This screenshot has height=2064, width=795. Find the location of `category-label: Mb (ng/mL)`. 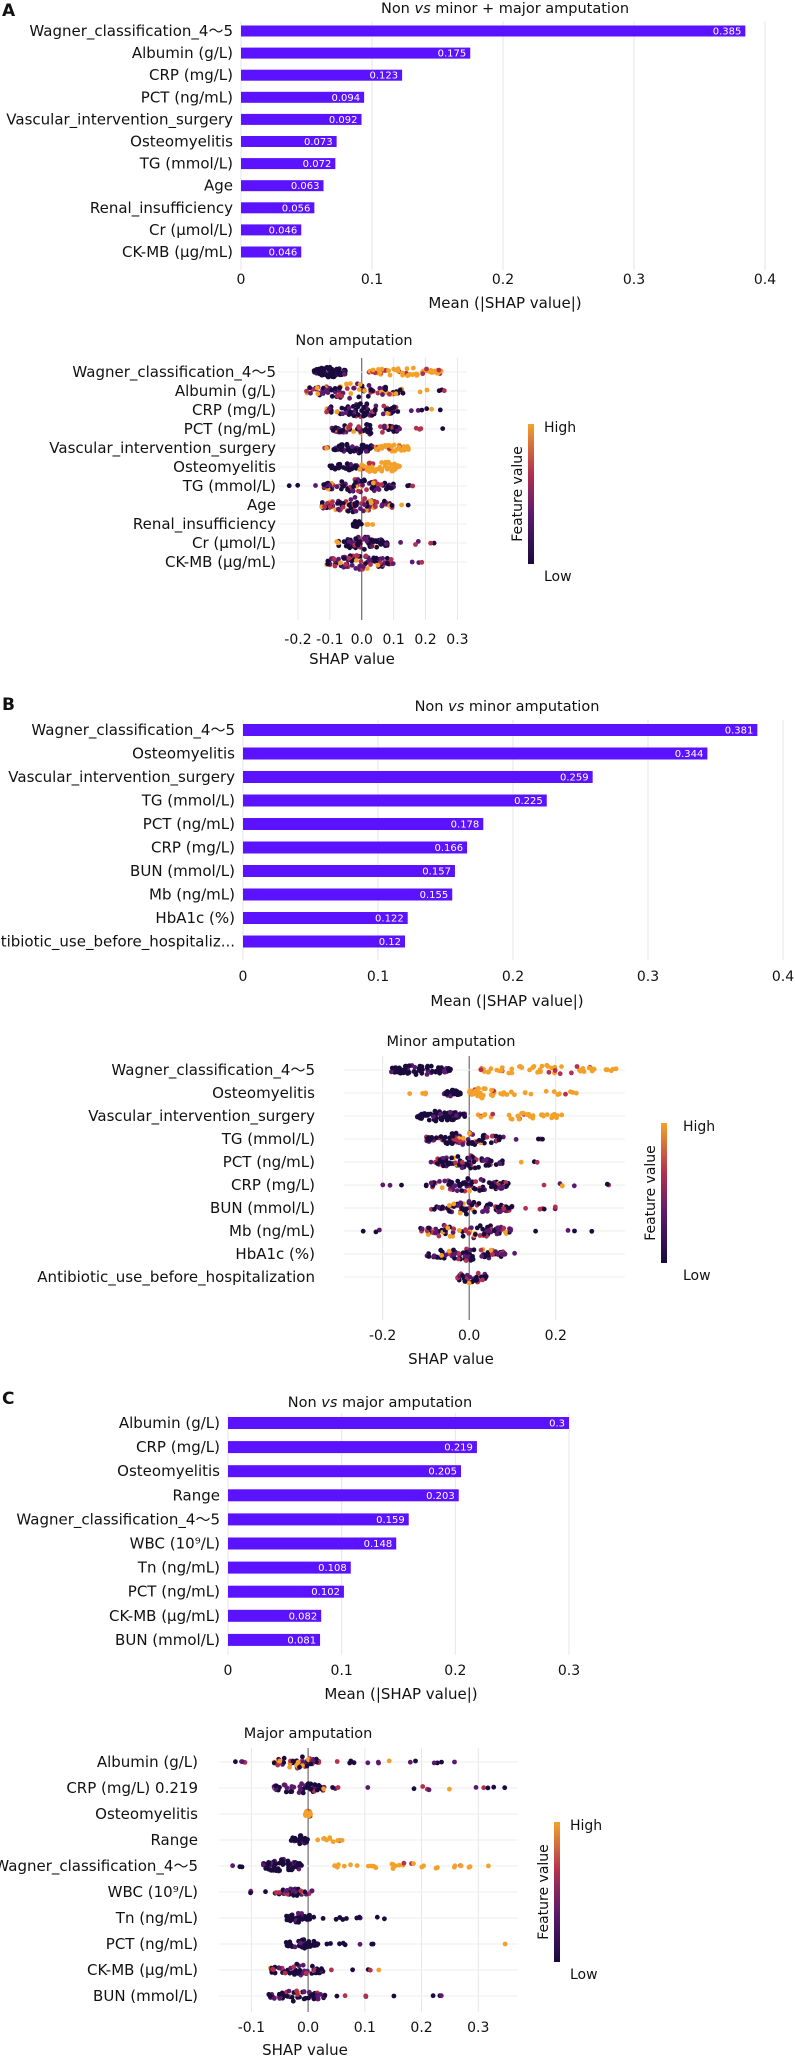

category-label: Mb (ng/mL) is located at coordinates (192, 895).